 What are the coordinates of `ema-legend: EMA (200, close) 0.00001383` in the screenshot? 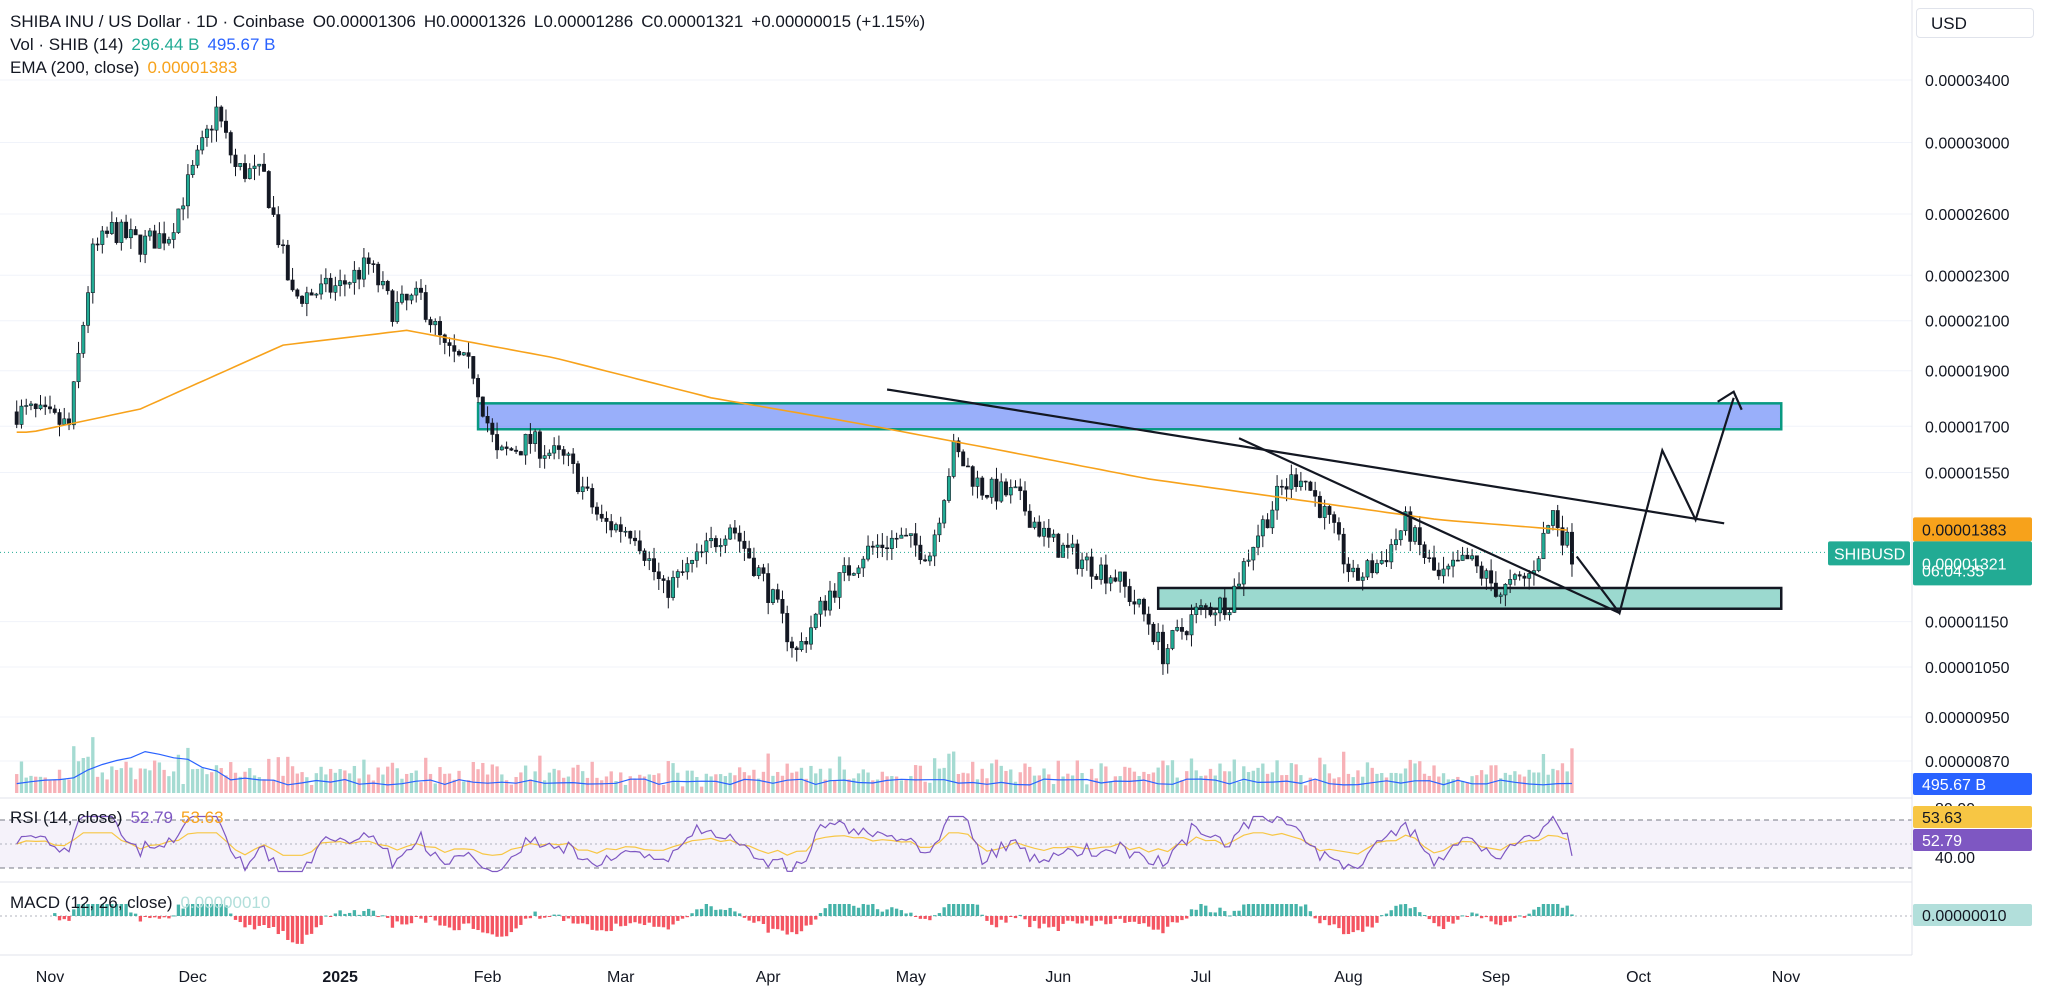 It's located at (127, 68).